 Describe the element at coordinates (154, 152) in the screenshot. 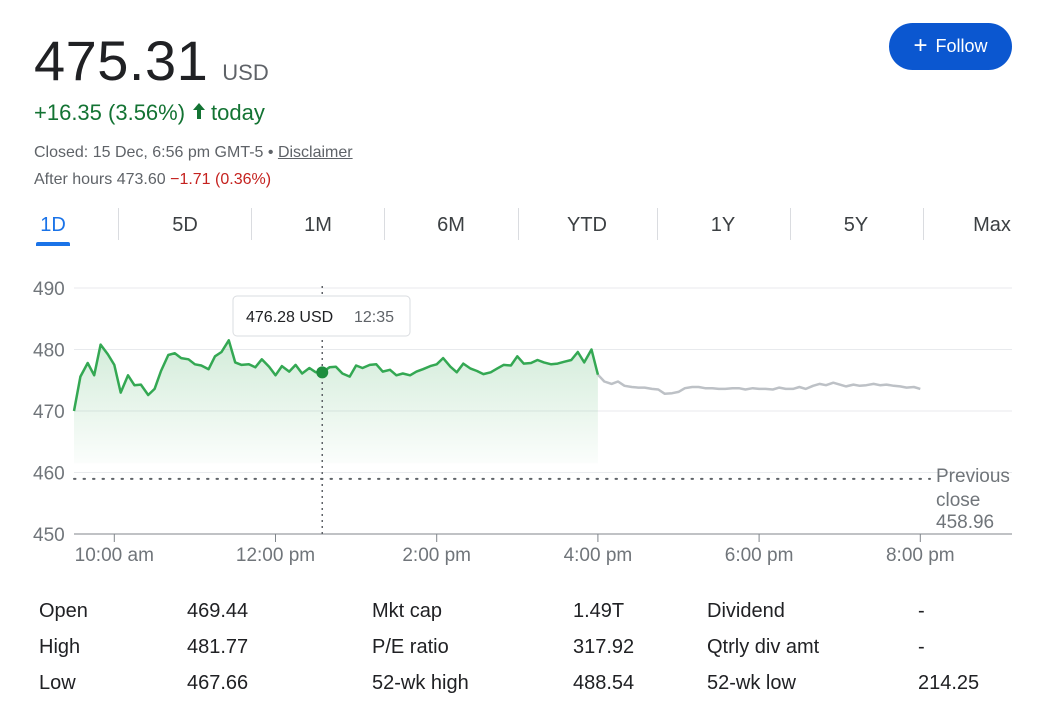

I see `closed-time: Closed: 15 Dec, 6:56 pm GMT-5 •` at that location.